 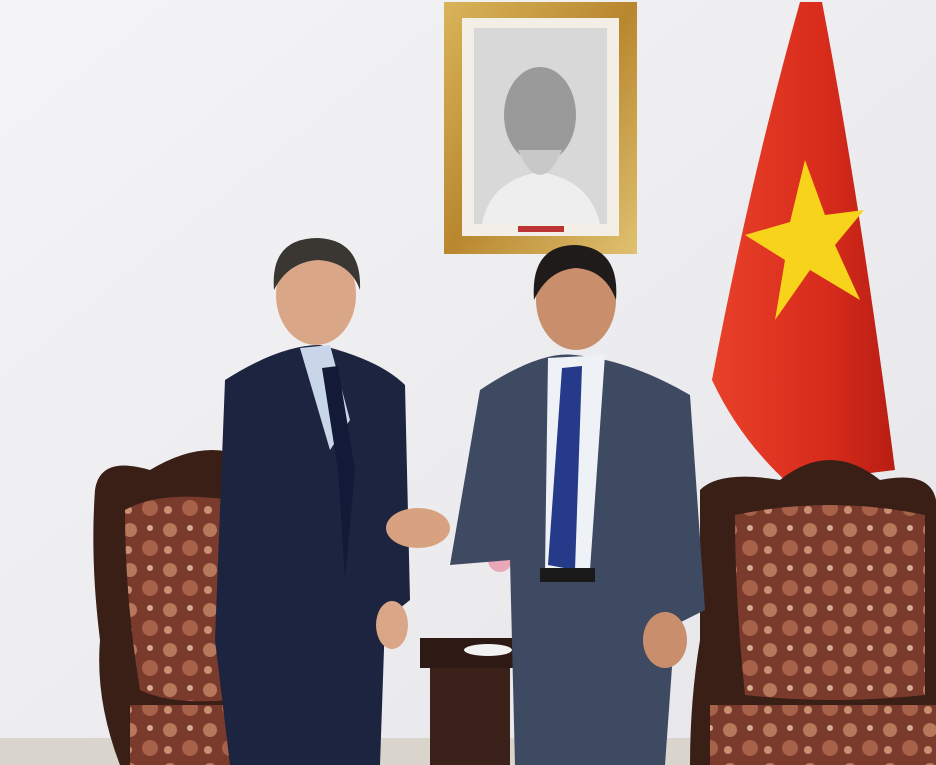 I want to click on left-chair-back, so click(x=177, y=599).